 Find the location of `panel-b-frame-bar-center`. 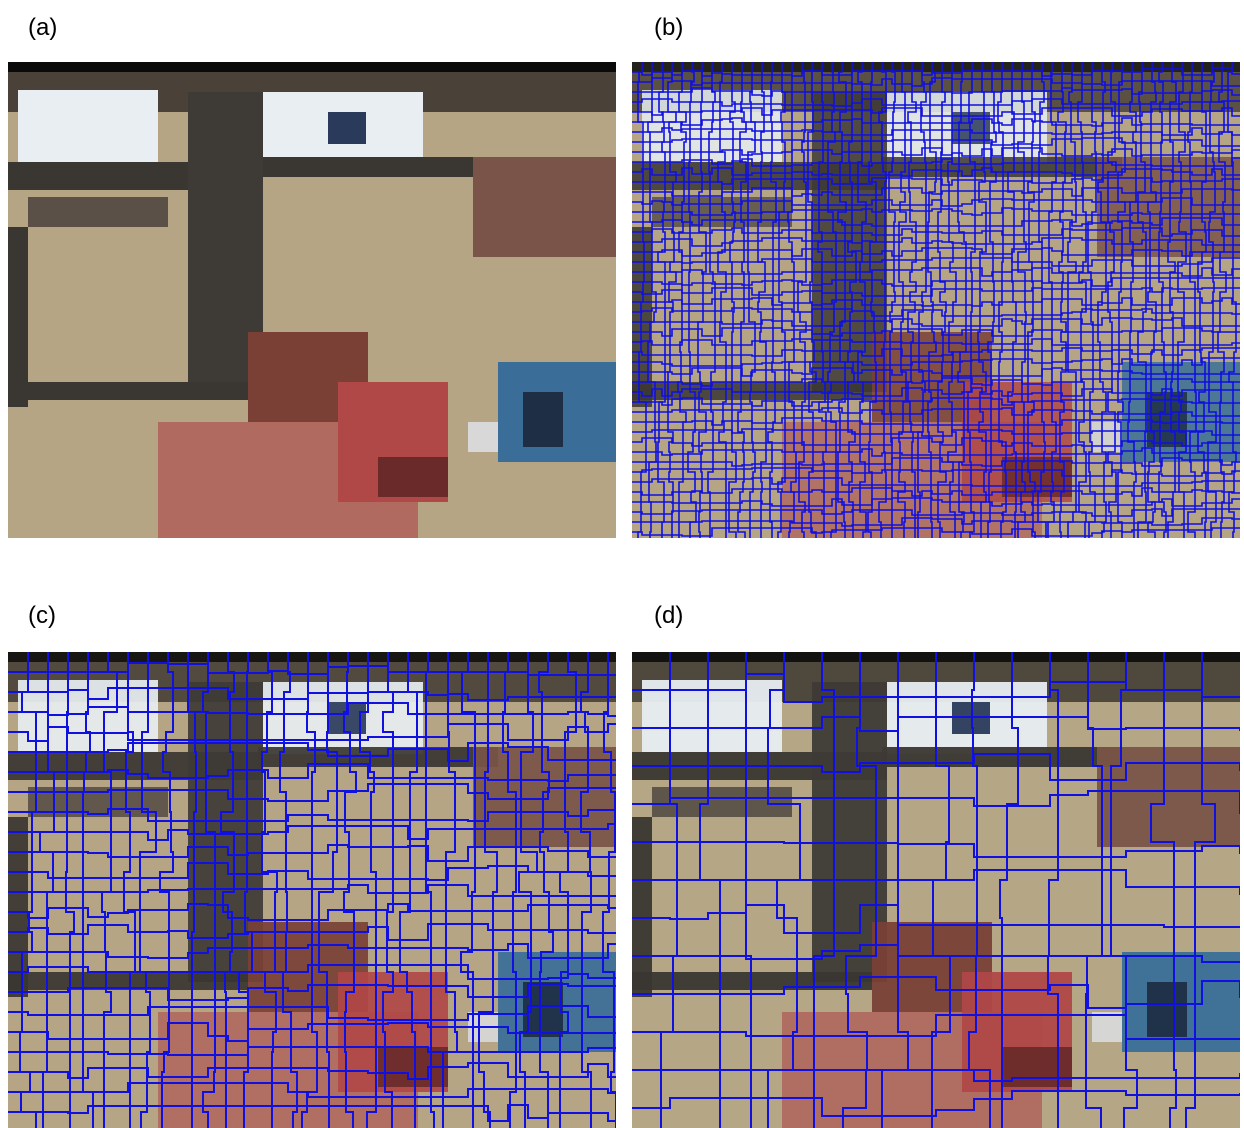

panel-b-frame-bar-center is located at coordinates (1002, 167).